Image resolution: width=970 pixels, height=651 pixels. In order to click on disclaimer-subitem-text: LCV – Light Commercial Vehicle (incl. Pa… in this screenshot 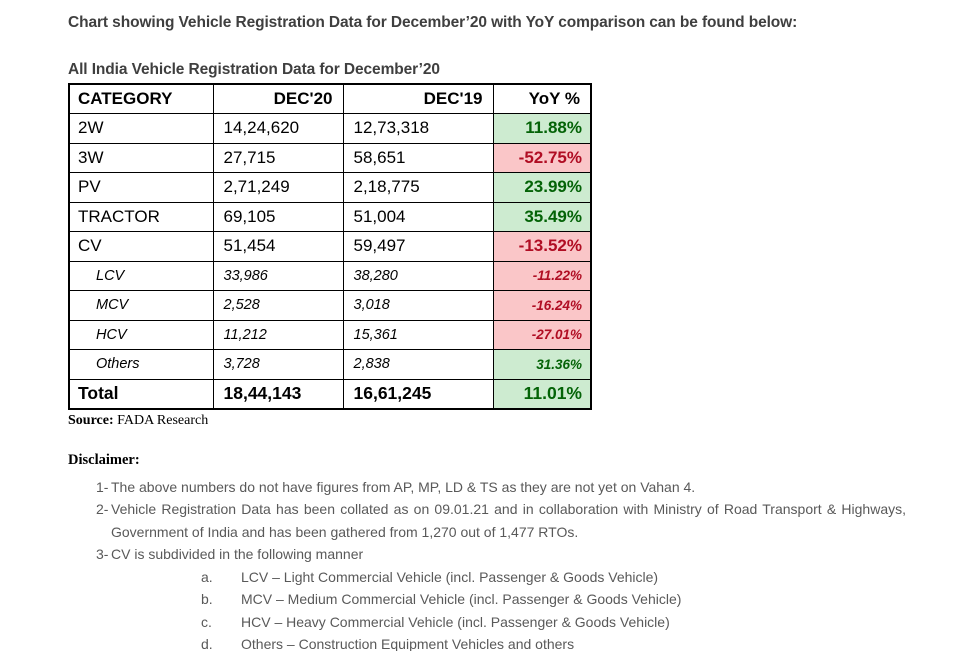, I will do `click(450, 576)`.